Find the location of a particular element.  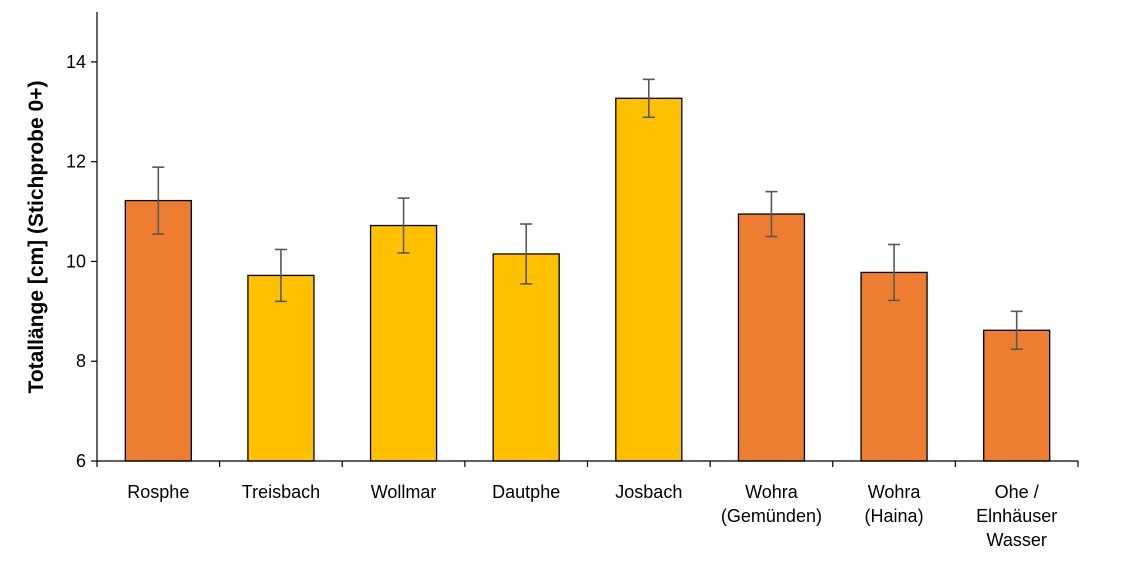

x-tick-label: Rosphe is located at coordinates (158, 492).